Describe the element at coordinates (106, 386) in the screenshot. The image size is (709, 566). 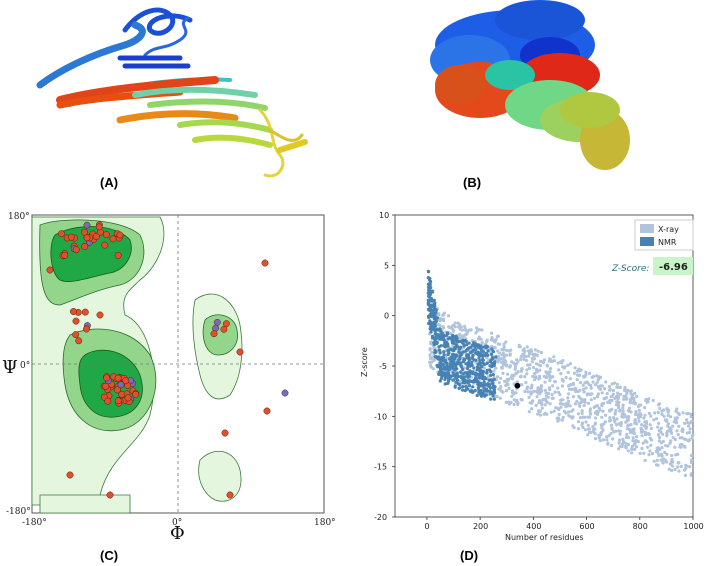
I see `residue-point` at that location.